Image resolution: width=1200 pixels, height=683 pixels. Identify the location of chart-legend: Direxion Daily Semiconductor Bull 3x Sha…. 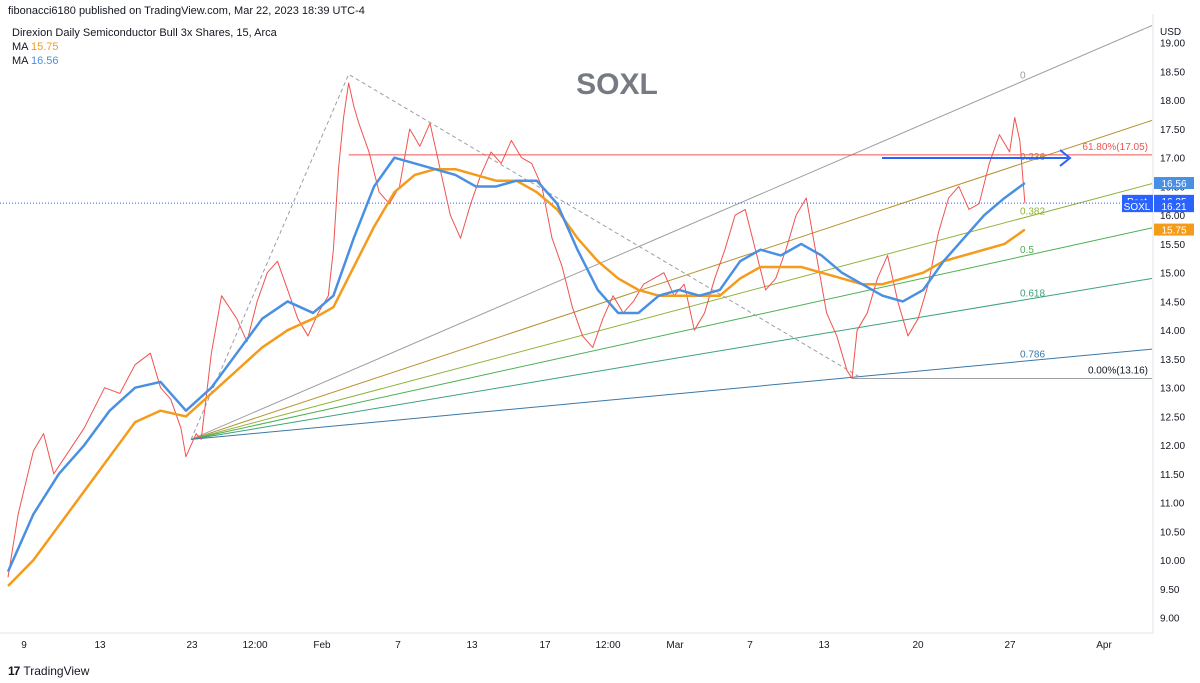
(144, 47).